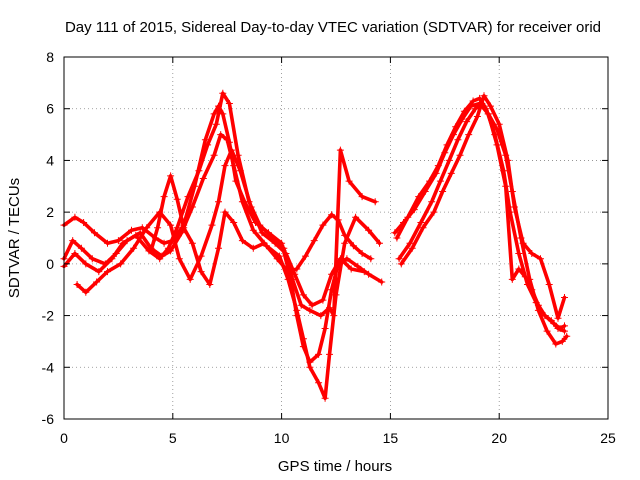 This screenshot has height=480, width=640. Describe the element at coordinates (48, 419) in the screenshot. I see `y-tick-label: -6` at that location.